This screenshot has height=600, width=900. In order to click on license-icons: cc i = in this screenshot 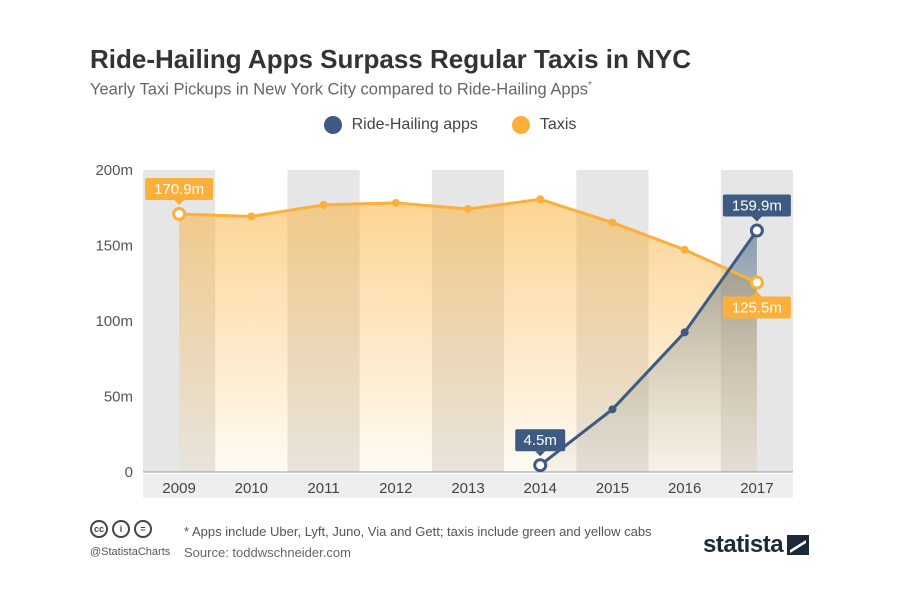, I will do `click(121, 529)`.